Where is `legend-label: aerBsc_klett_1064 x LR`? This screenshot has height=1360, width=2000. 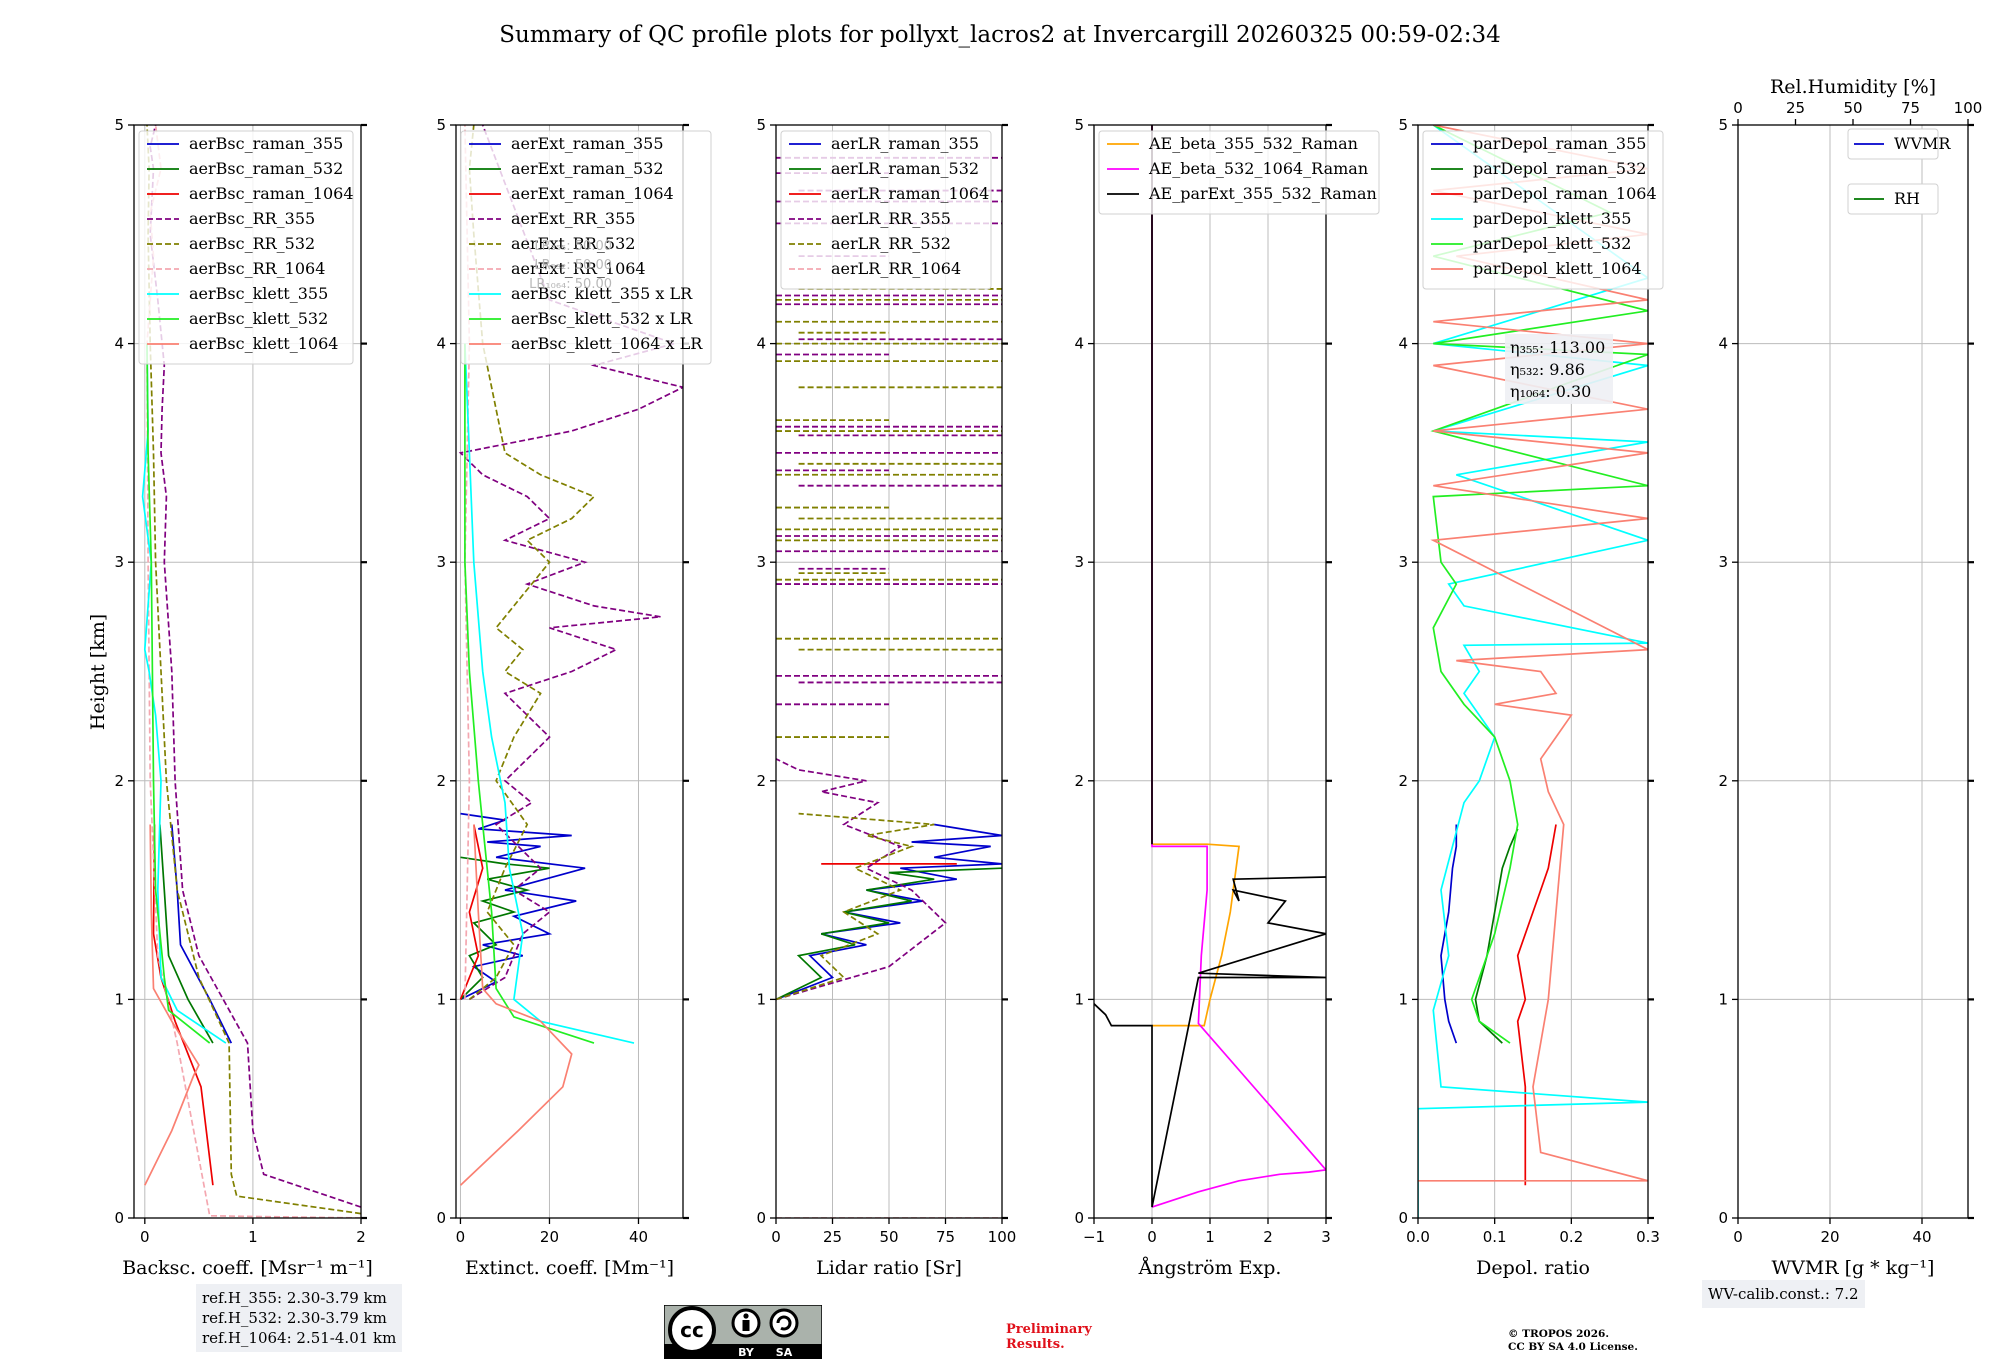
legend-label: aerBsc_klett_1064 x LR is located at coordinates (607, 343).